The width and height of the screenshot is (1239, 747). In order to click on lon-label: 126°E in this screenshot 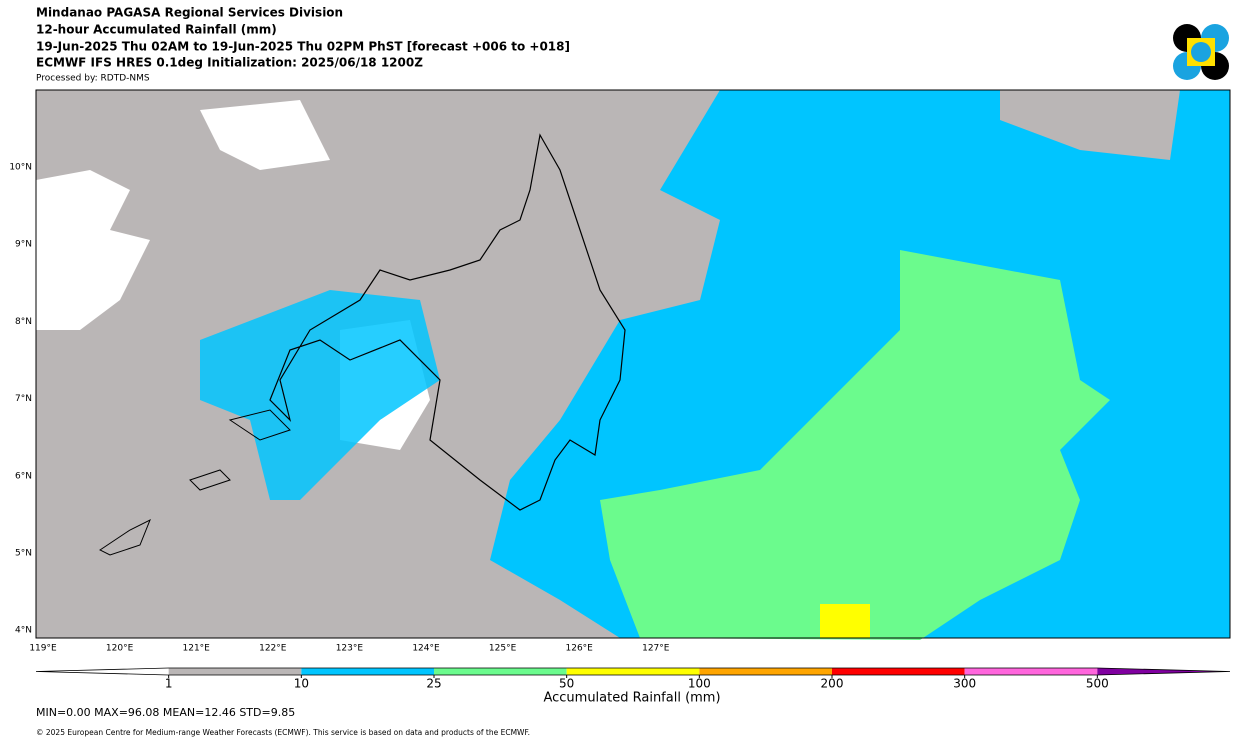, I will do `click(580, 649)`.